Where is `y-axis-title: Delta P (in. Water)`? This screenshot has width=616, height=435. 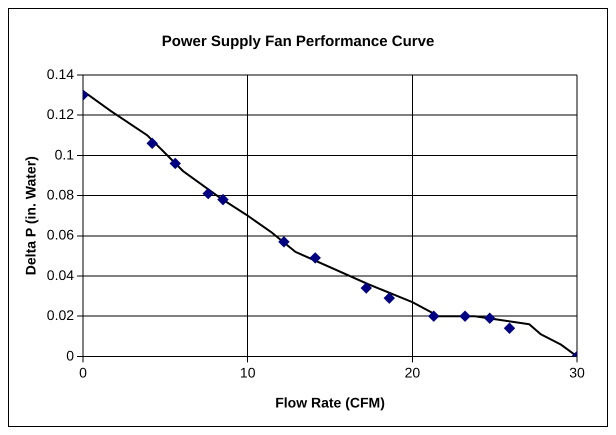
y-axis-title: Delta P (in. Water) is located at coordinates (30, 216).